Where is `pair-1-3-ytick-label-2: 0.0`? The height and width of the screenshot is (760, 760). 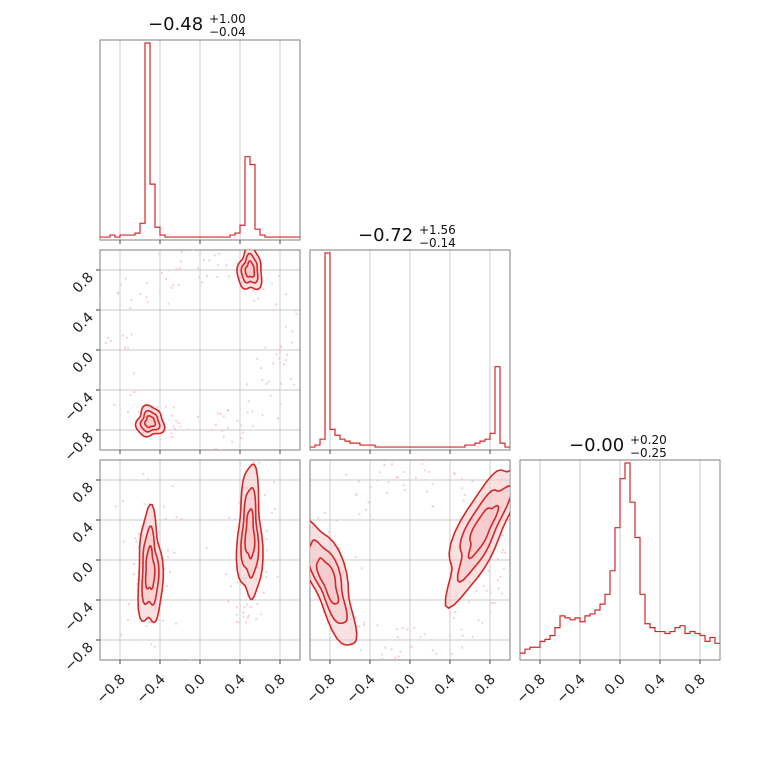
pair-1-3-ytick-label-2: 0.0 is located at coordinates (83, 573).